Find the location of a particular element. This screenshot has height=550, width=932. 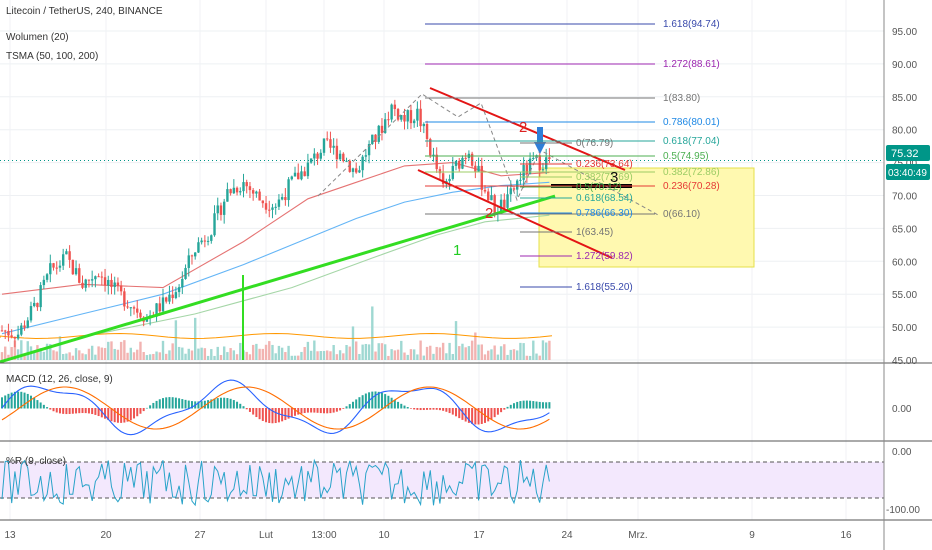

macd-line is located at coordinates (275, 407).